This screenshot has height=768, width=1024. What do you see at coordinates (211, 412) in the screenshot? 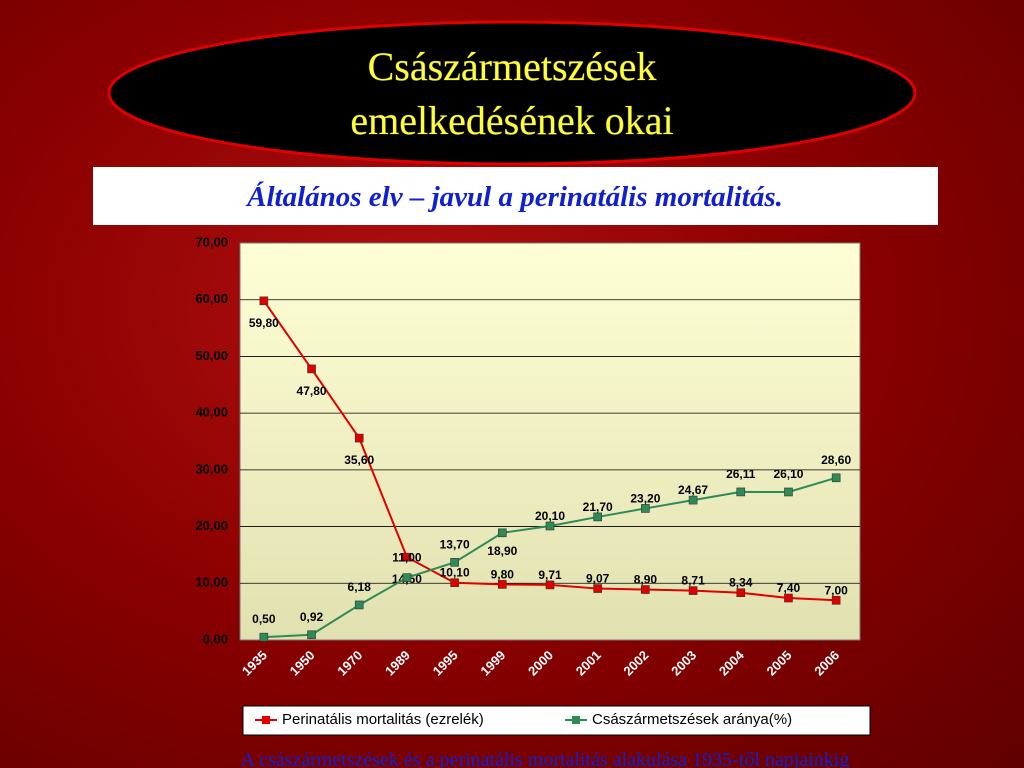
I see `y-tick-label: 40,00` at bounding box center [211, 412].